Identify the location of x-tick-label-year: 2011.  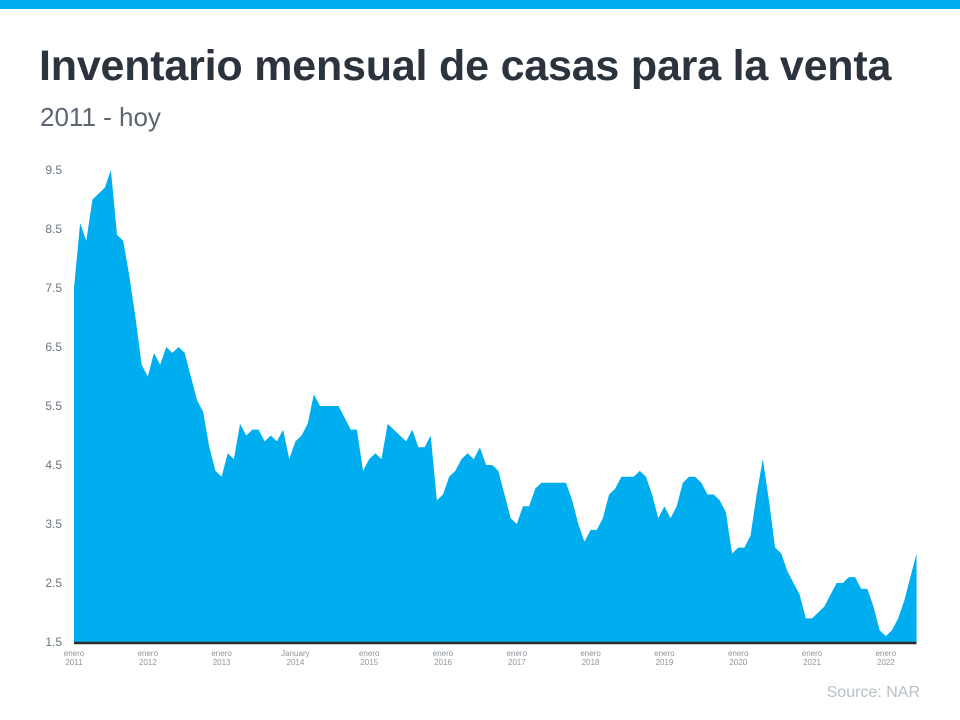
(74, 662).